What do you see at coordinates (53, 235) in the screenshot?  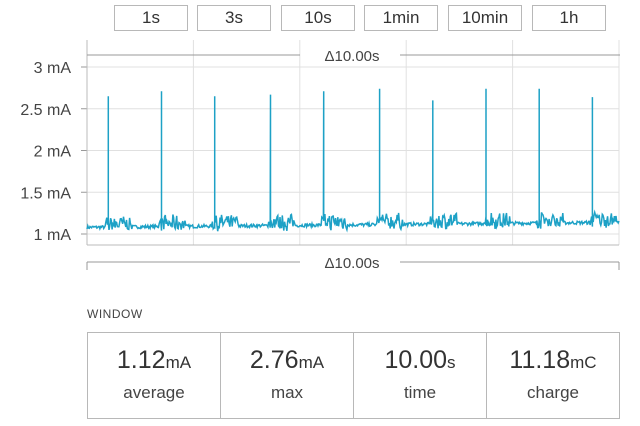 I see `y-tick-label: 1 mA` at bounding box center [53, 235].